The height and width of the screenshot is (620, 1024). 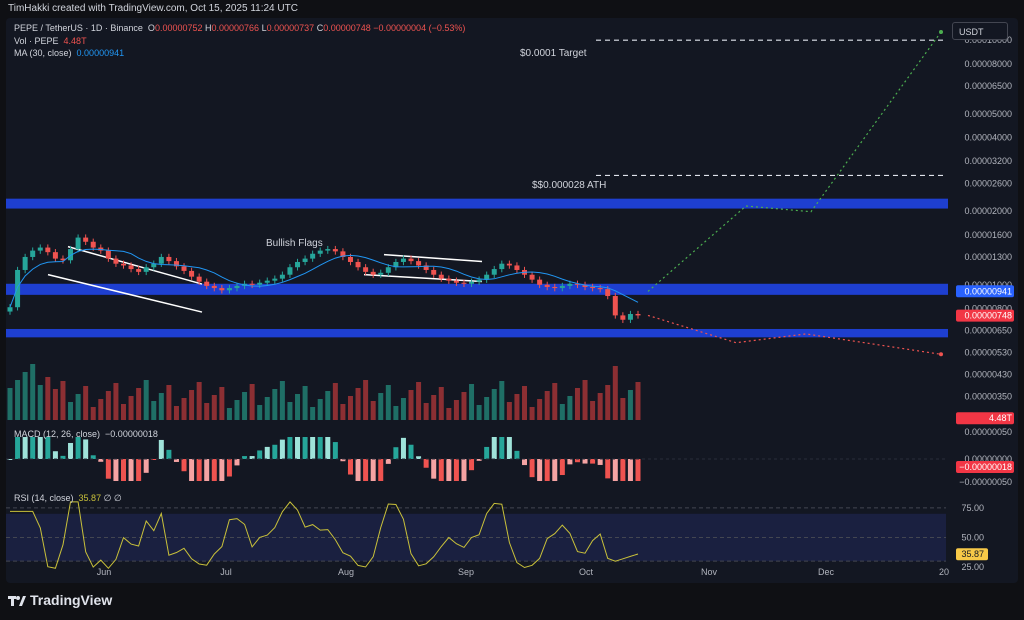 What do you see at coordinates (264, 28) in the screenshot?
I see `legend-l-label: L` at bounding box center [264, 28].